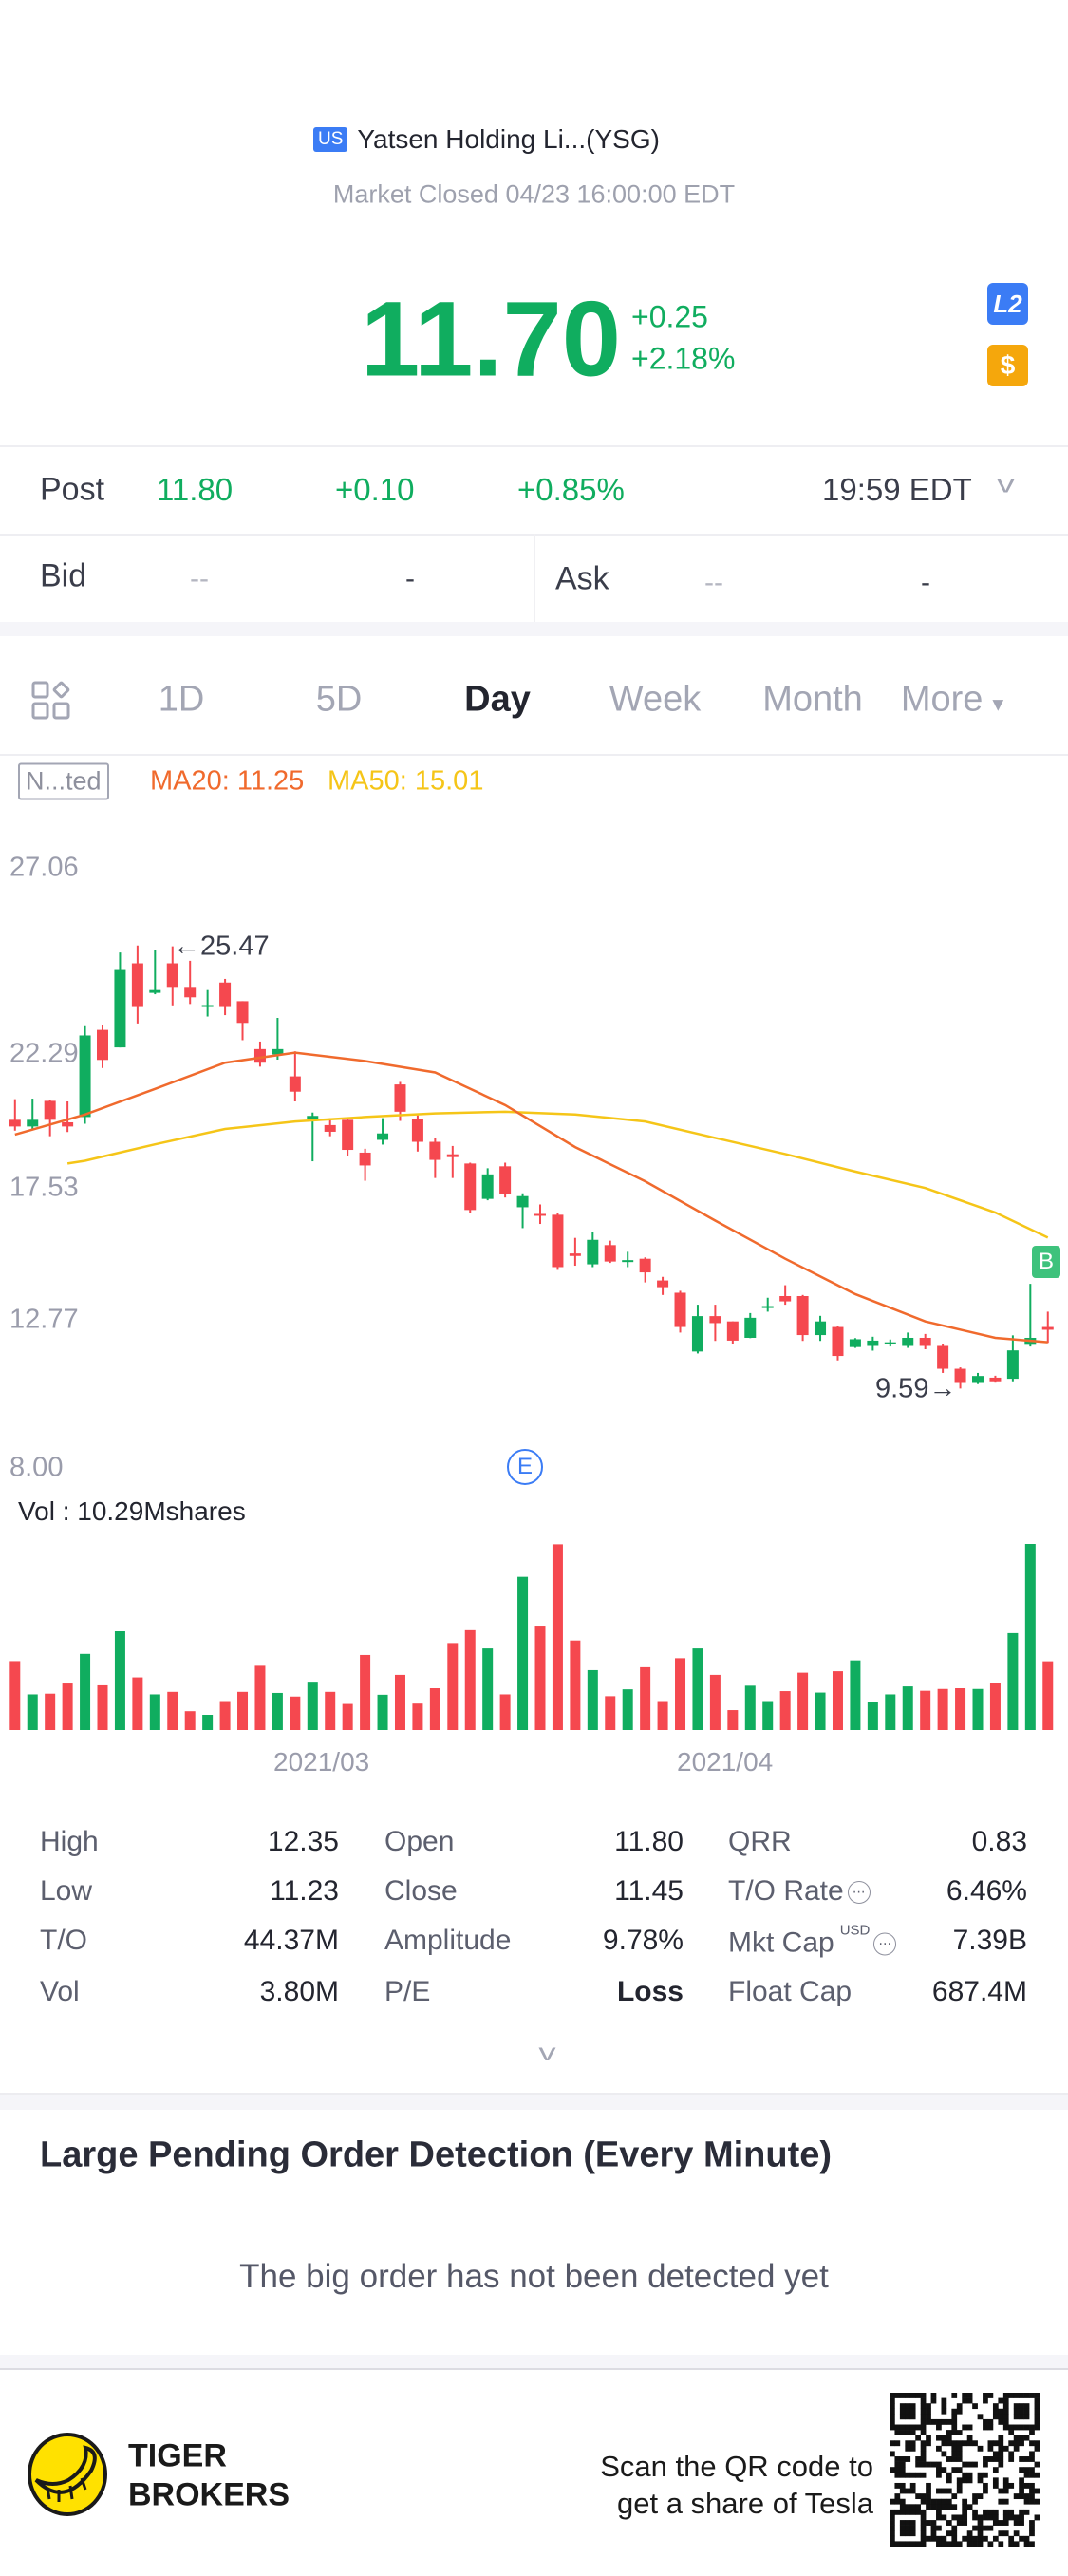  I want to click on post-time: 19:59 EDT, so click(897, 489).